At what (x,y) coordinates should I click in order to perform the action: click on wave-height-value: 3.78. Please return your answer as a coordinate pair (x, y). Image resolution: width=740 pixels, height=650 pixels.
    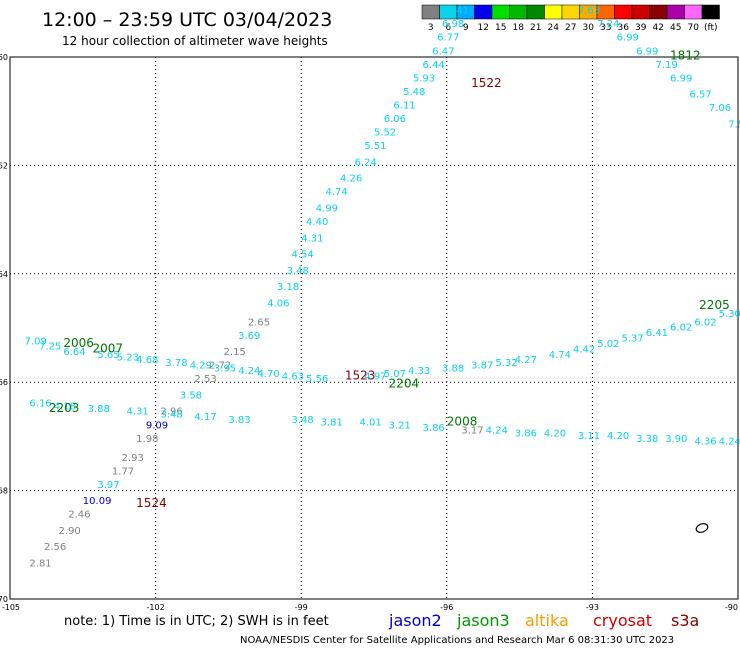
    Looking at the image, I should click on (176, 363).